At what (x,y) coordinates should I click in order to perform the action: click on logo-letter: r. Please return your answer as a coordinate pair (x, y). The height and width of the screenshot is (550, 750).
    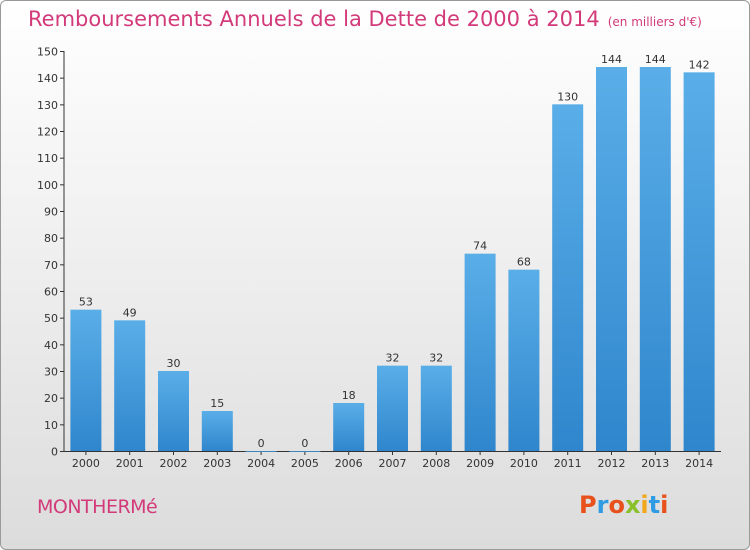
    Looking at the image, I should click on (602, 505).